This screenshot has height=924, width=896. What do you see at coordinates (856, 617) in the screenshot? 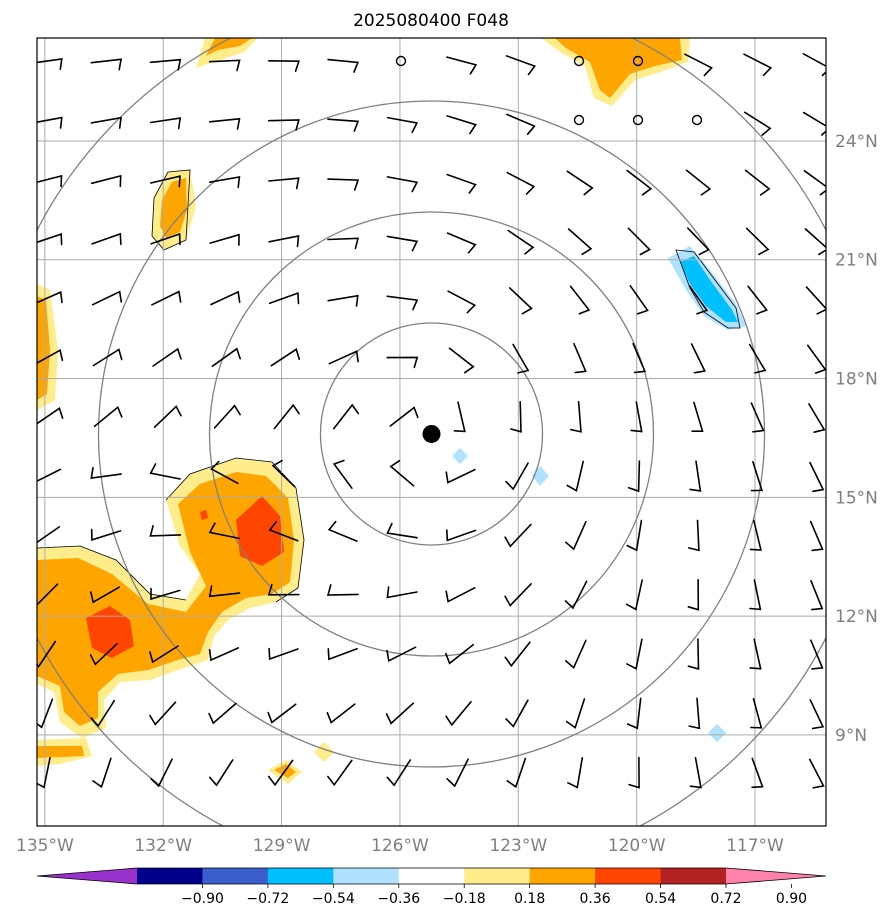
I see `lat-tick-label: 12°N` at bounding box center [856, 617].